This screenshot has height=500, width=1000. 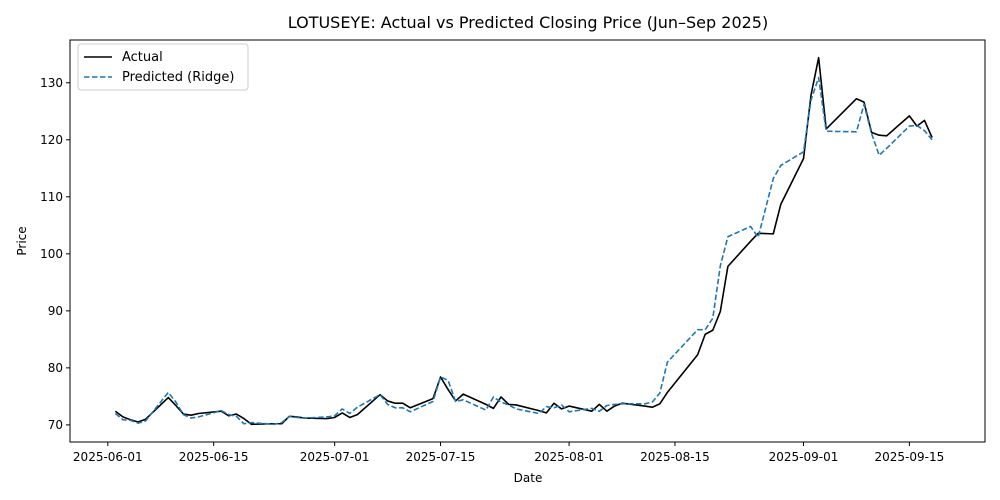 I want to click on x-tick-label: 2025-08-01, so click(x=569, y=457).